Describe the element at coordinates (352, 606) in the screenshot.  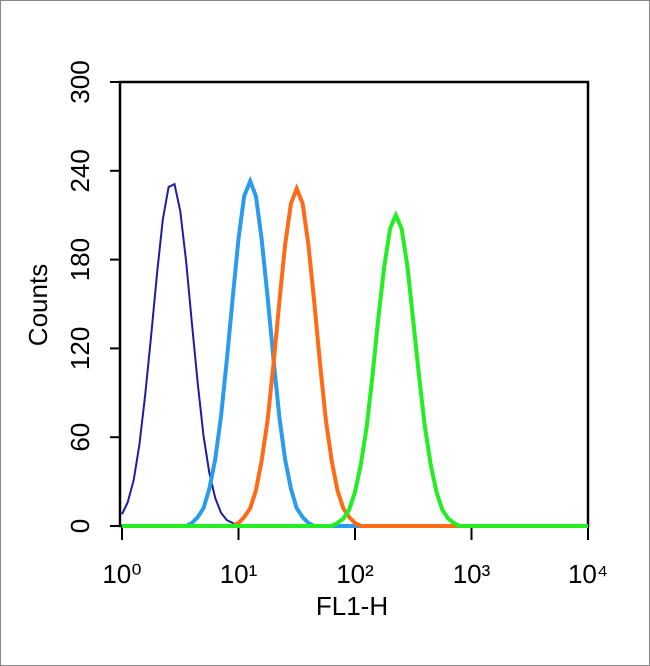
I see `x-axis-label: FL1-H` at that location.